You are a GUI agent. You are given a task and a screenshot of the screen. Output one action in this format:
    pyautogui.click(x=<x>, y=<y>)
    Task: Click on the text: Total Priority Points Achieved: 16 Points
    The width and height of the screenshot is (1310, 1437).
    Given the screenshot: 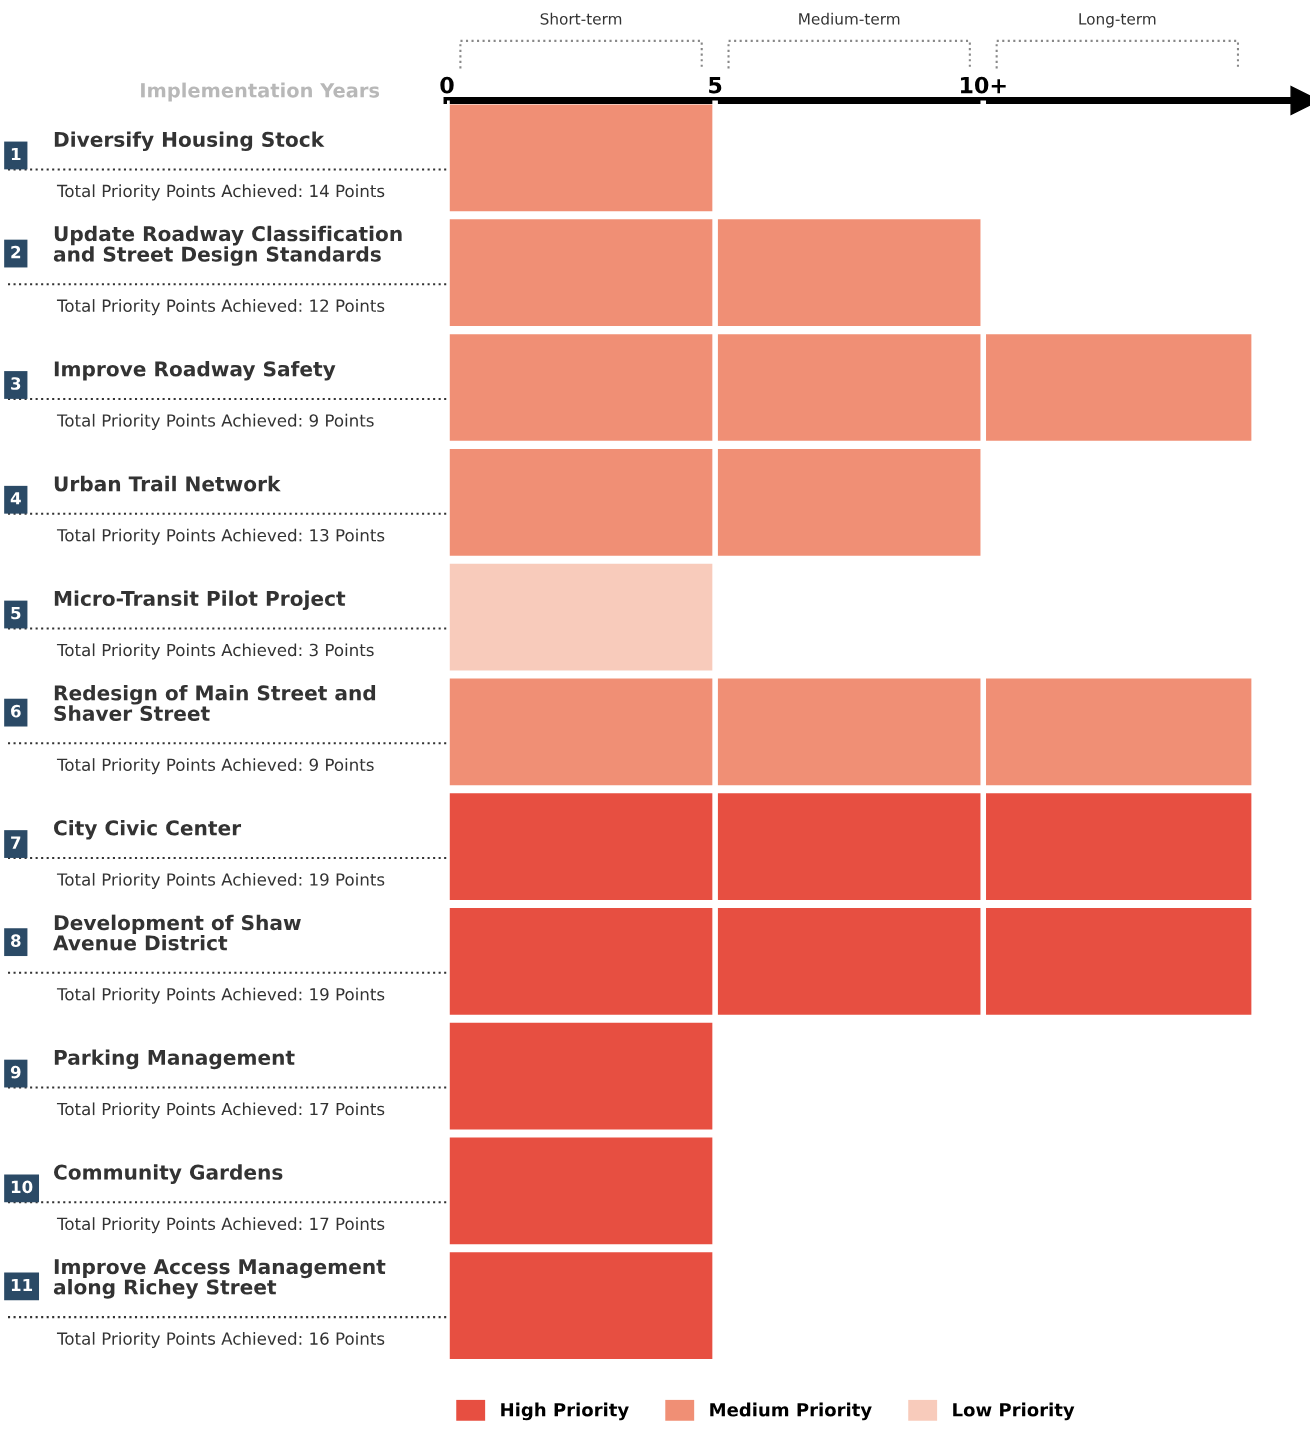 What is the action you would take?
    pyautogui.click(x=220, y=1340)
    